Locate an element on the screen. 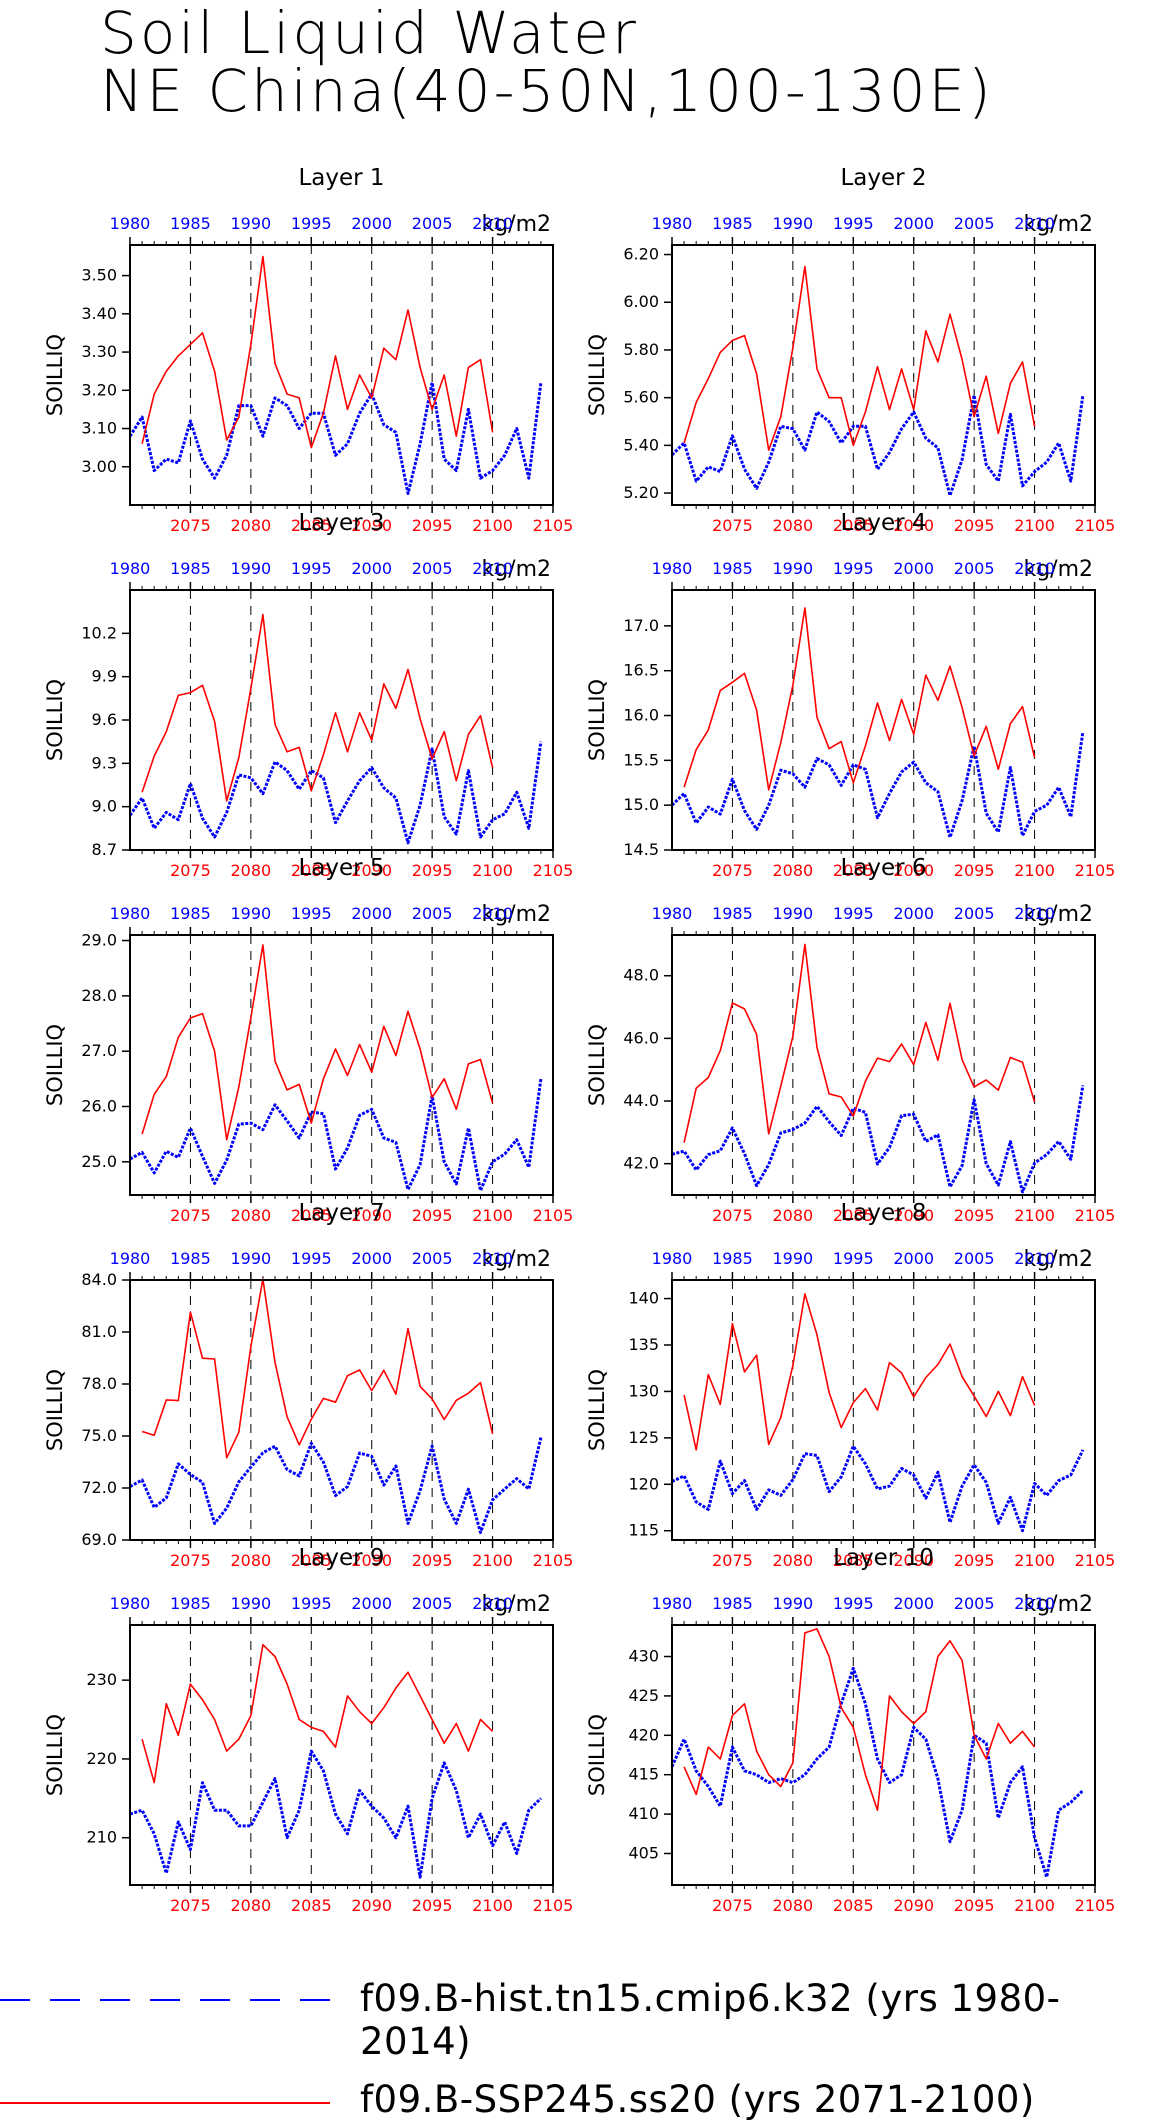  panel5-ytick-label: 25.0 is located at coordinates (99, 1161).